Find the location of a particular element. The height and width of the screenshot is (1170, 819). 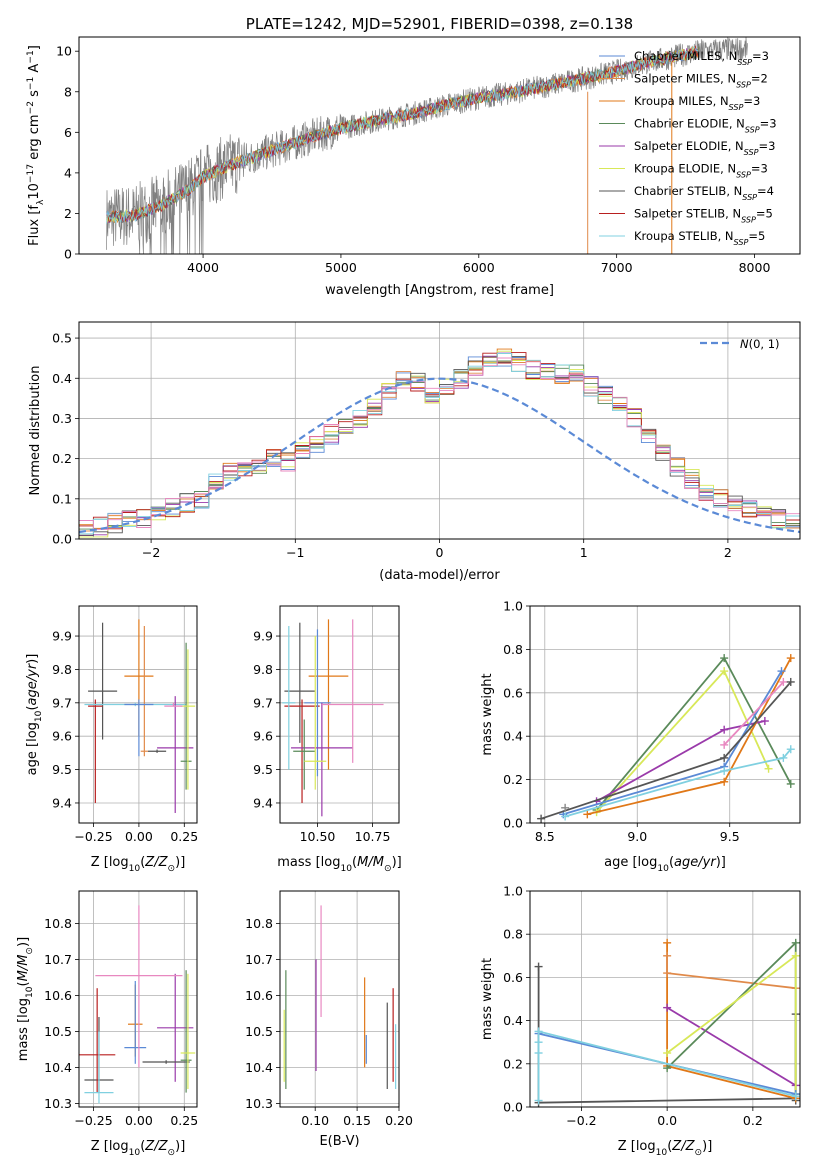

x-tick-label: 9.0 is located at coordinates (637, 836).